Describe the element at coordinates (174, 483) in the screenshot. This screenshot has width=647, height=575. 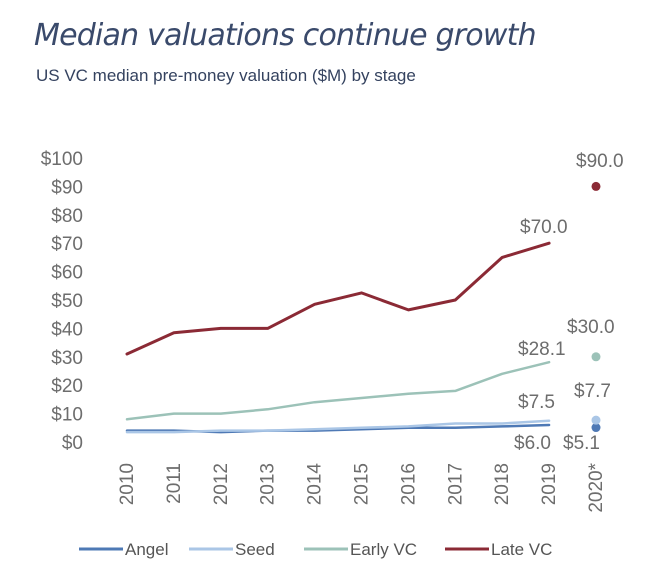
I see `x-tick-label: 2011` at that location.